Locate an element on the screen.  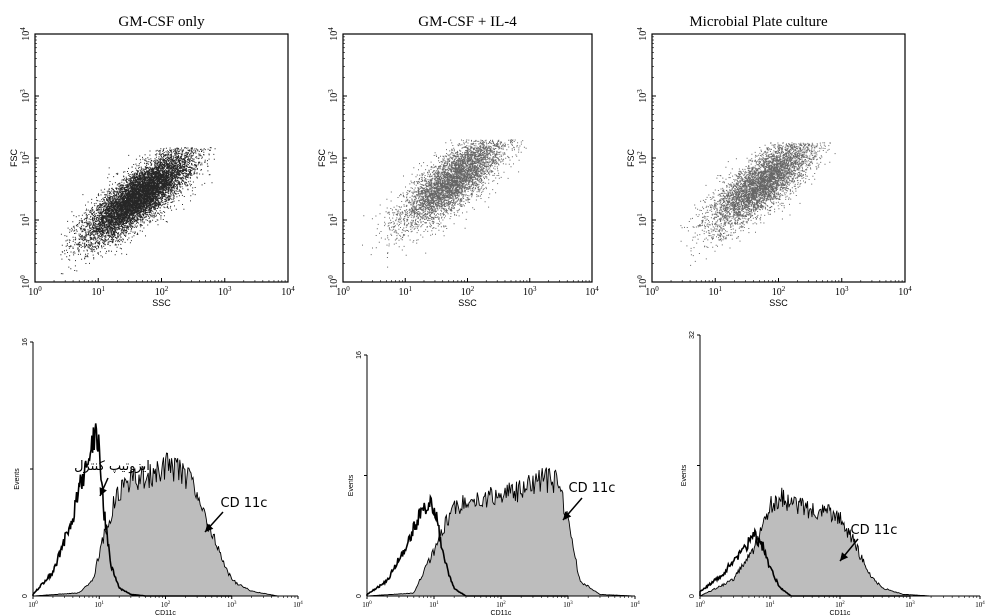
scatter-title: GM-CSF + IL-4 is located at coordinates (467, 22).